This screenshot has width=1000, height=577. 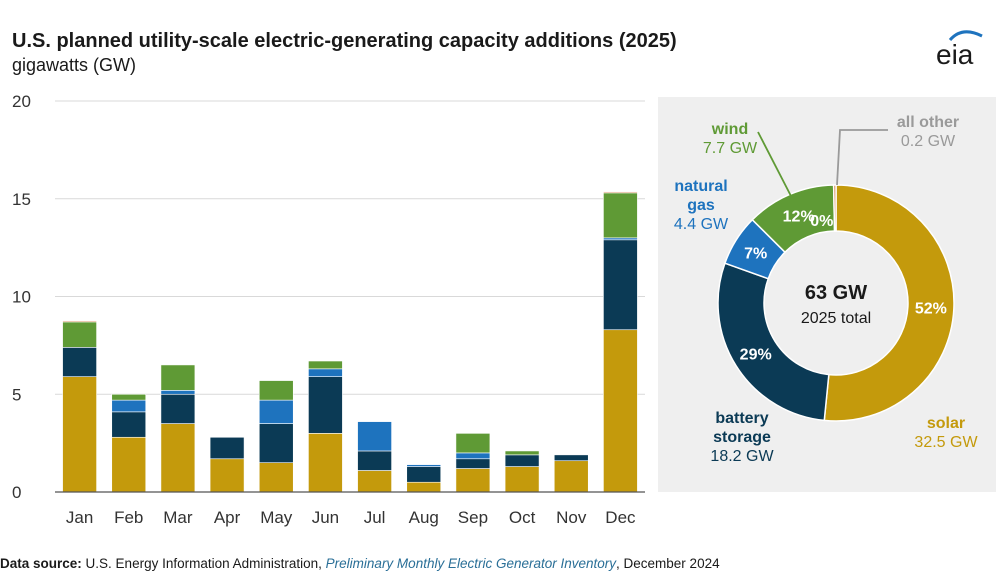 I want to click on donut-value-gas: 4.4 GW, so click(x=701, y=224).